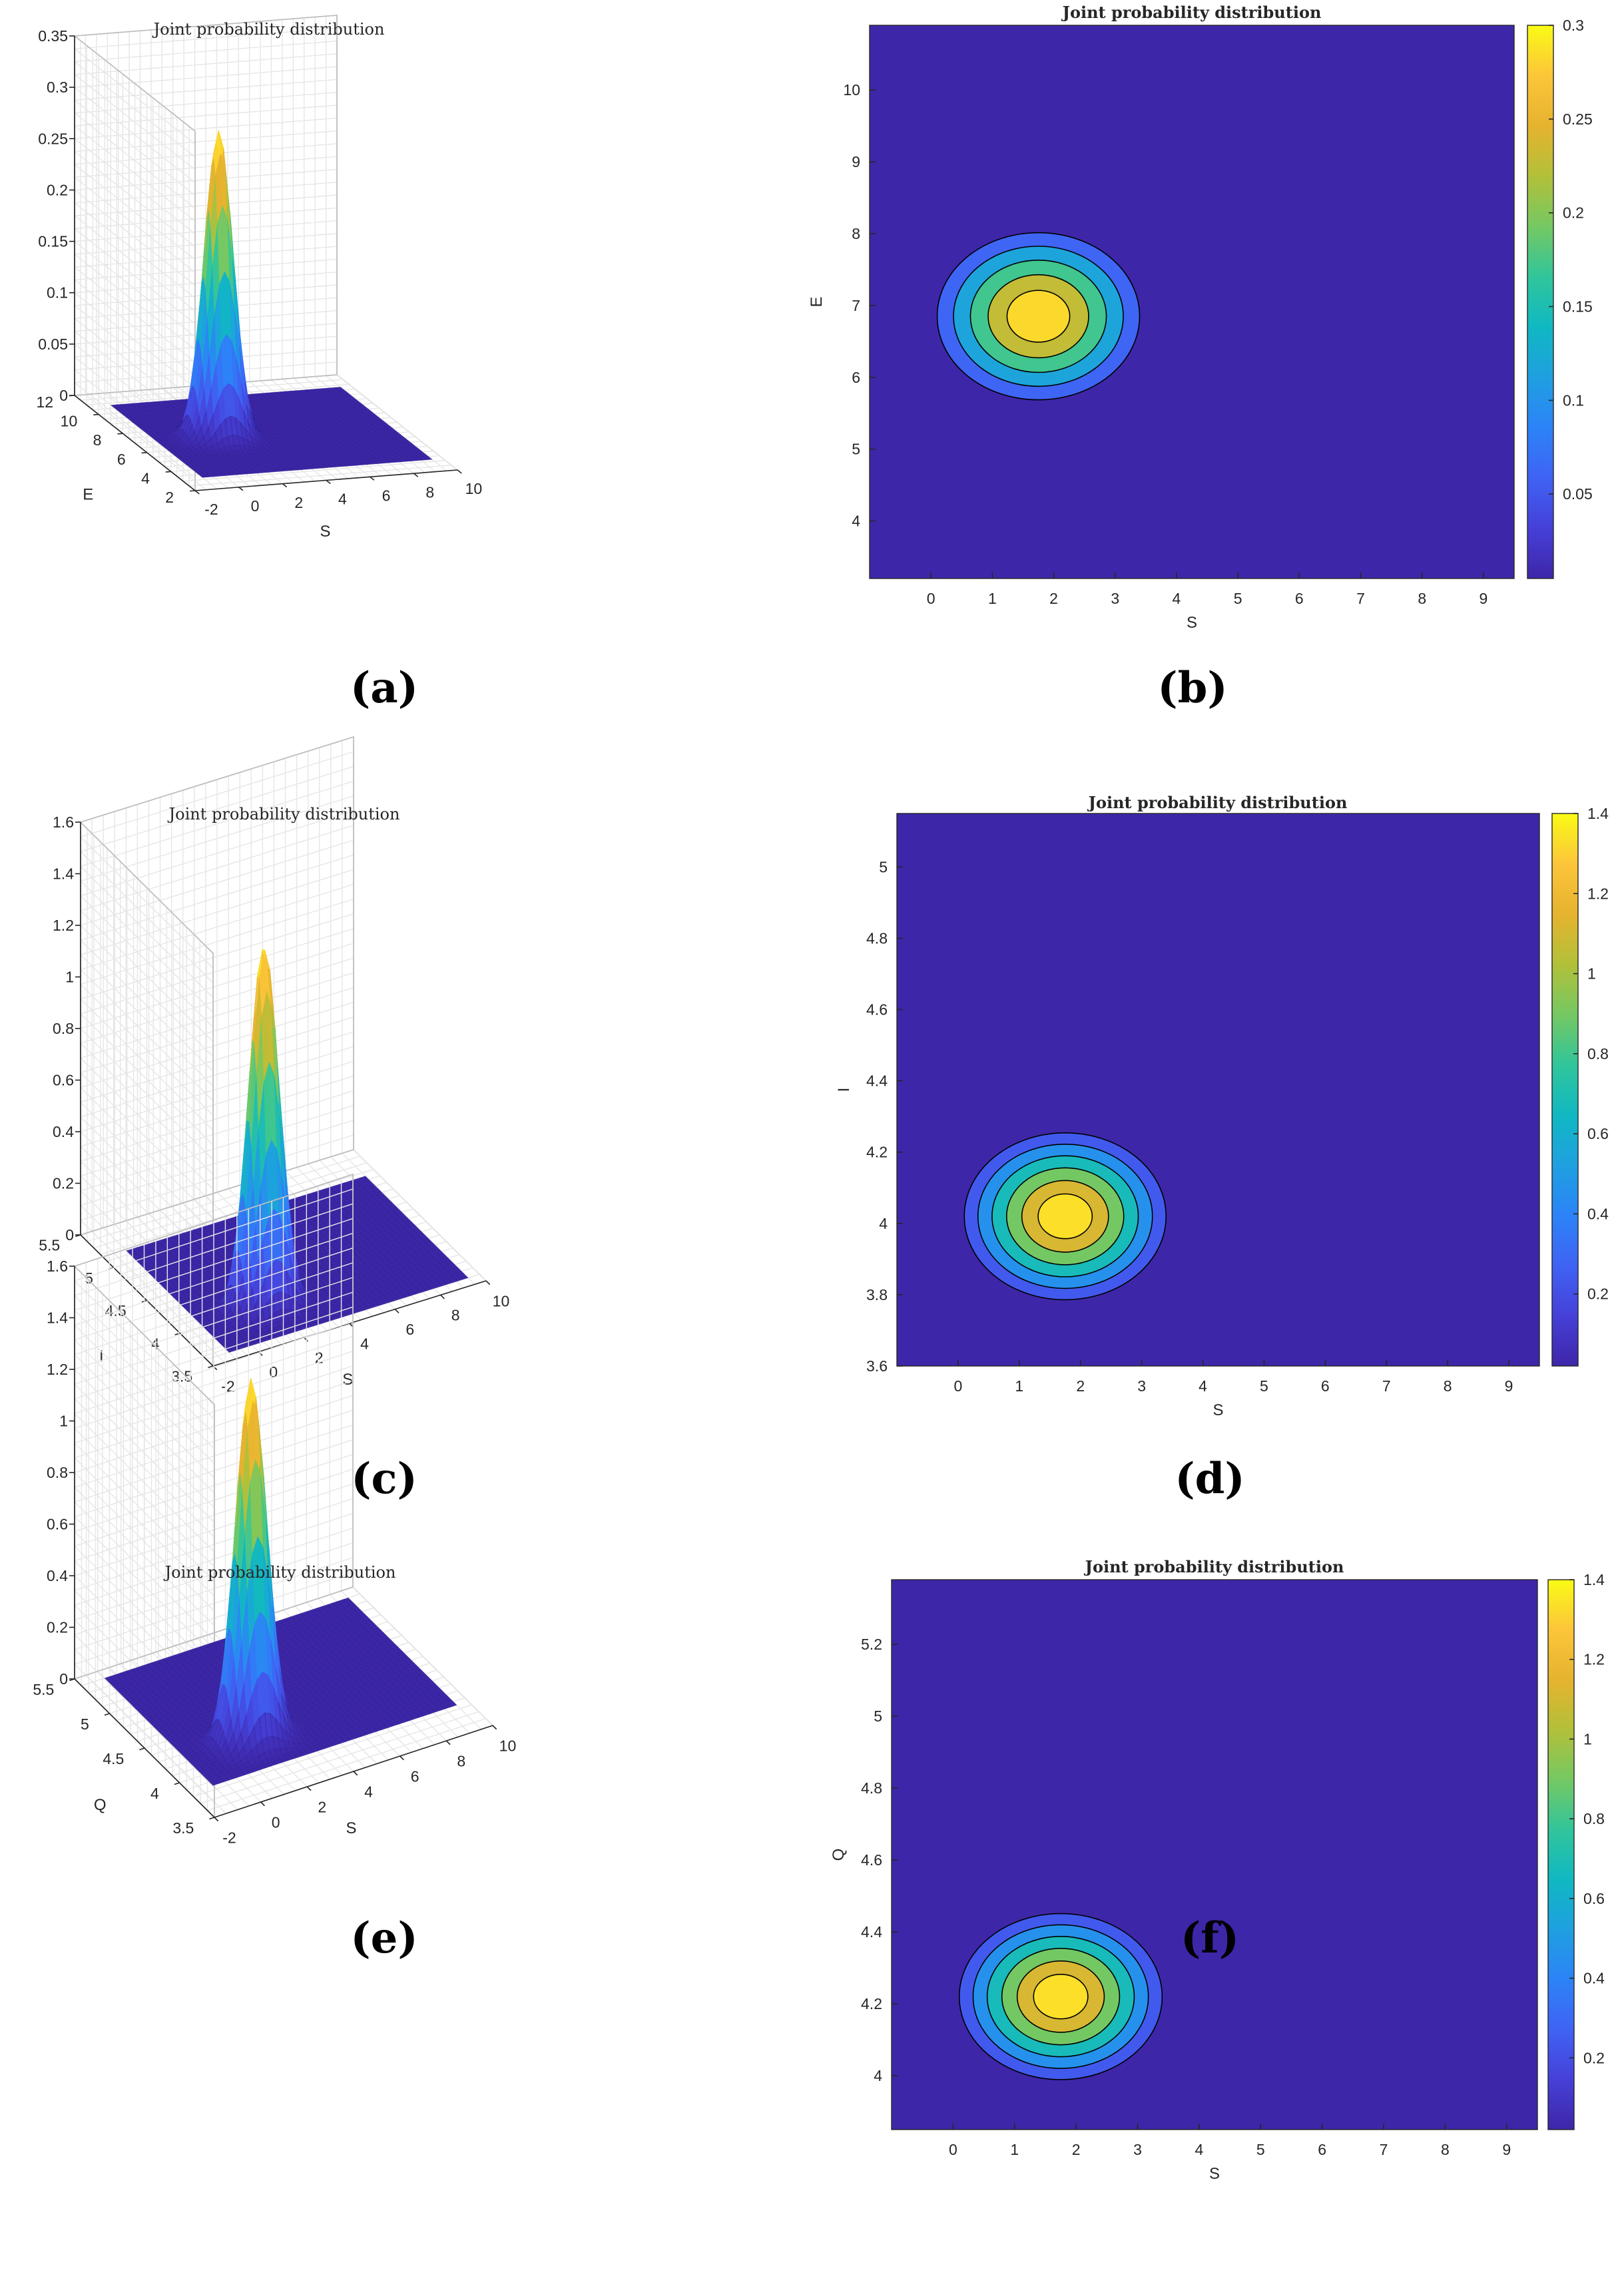 This screenshot has width=1616, height=2296. Describe the element at coordinates (57, 1627) in the screenshot. I see `z-tick-label: 0.2` at that location.